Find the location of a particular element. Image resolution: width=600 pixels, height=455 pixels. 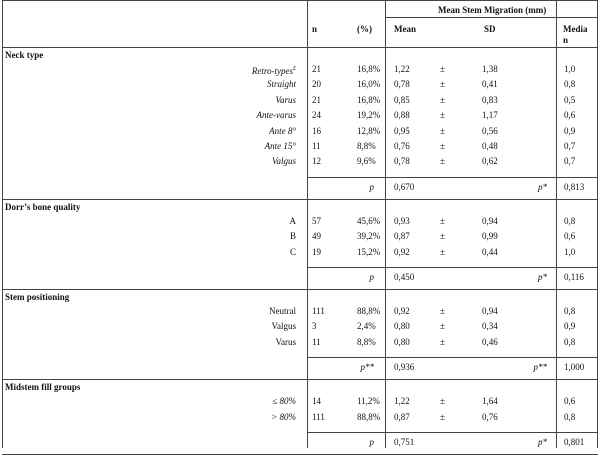

cell-n: 14 is located at coordinates (316, 401).